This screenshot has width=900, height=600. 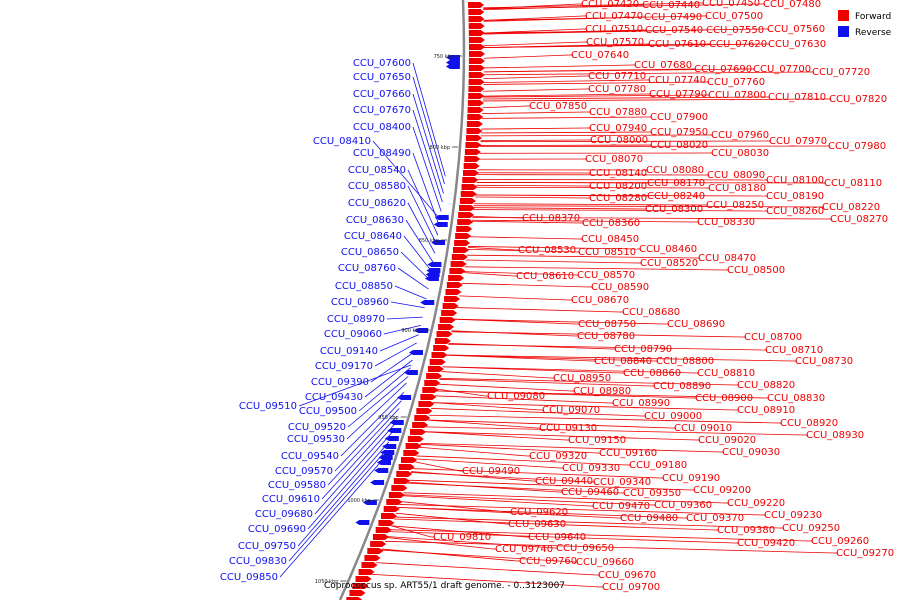 What do you see at coordinates (618, 186) in the screenshot?
I see `gene-label-ccu-08200: CCU_08200` at bounding box center [618, 186].